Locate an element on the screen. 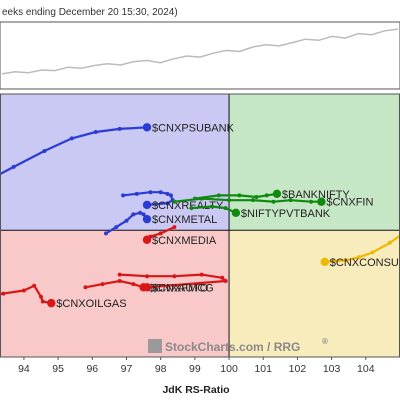 This screenshot has width=400, height=400. chart-subtitle: eeks ending December 20 15:30, 2024) is located at coordinates (90, 12).